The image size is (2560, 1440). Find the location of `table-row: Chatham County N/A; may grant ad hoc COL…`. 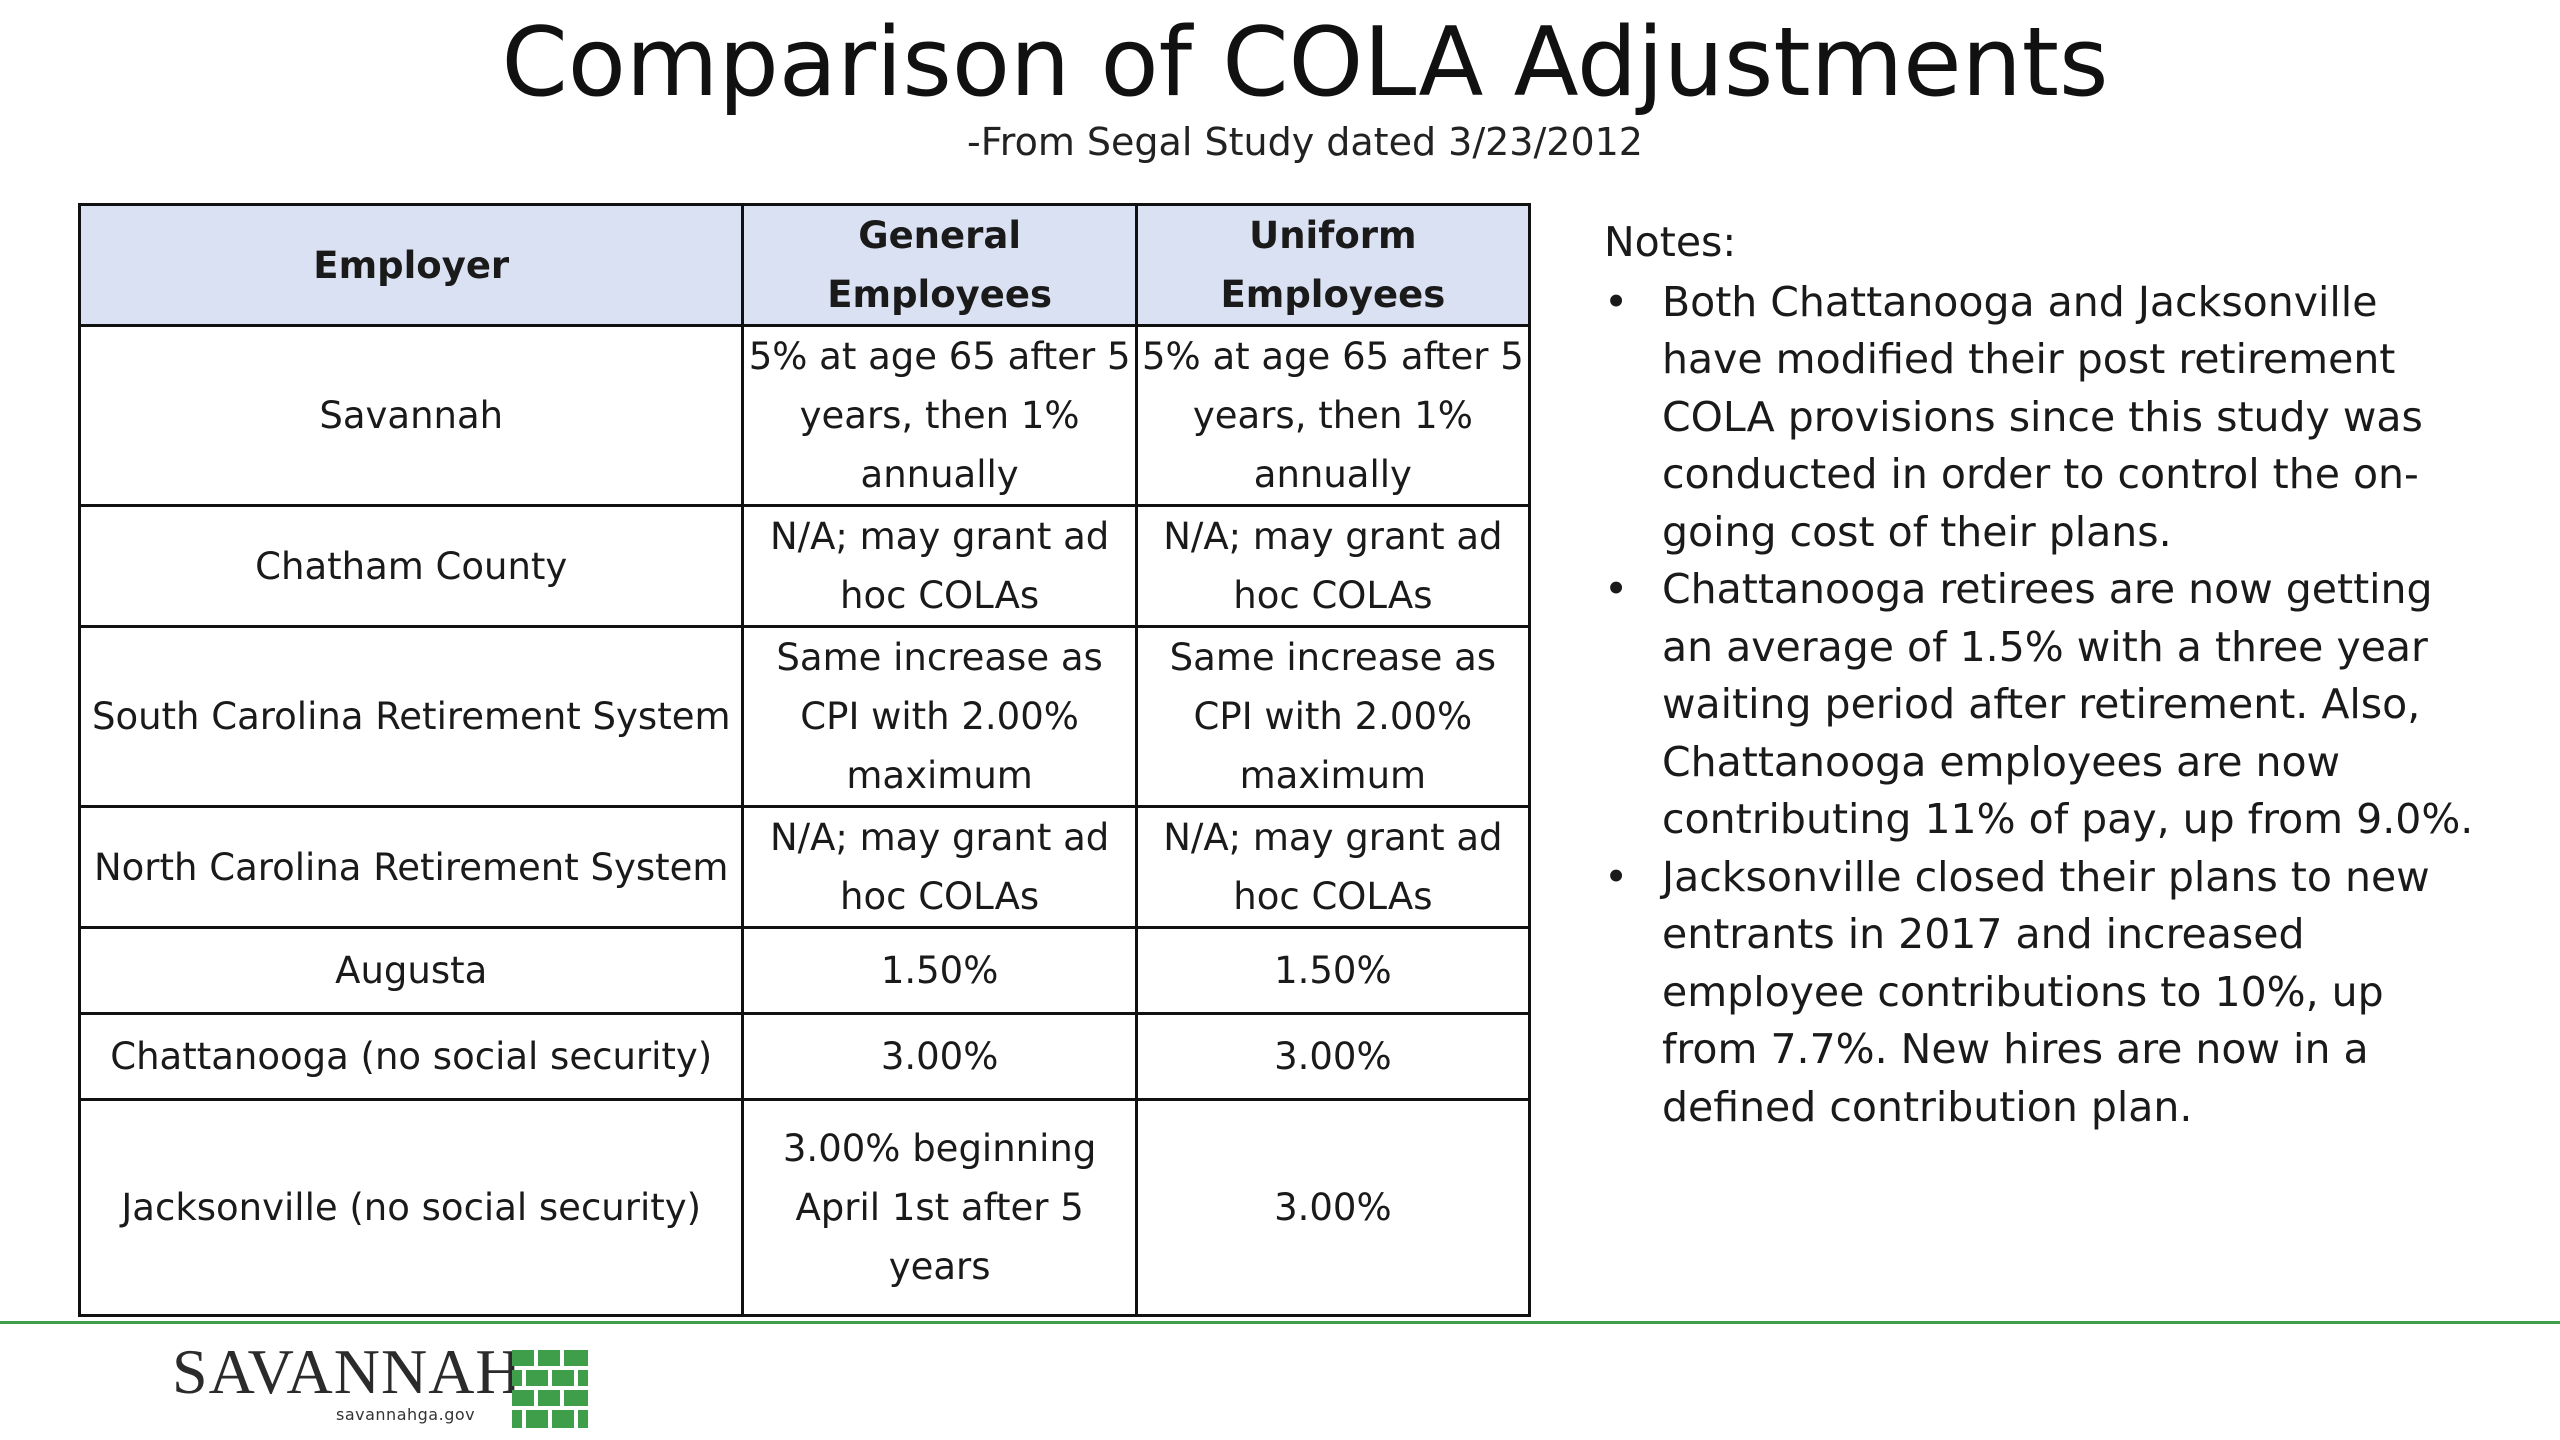

table-row: Chatham County N/A; may grant ad hoc COL… is located at coordinates (804, 566).